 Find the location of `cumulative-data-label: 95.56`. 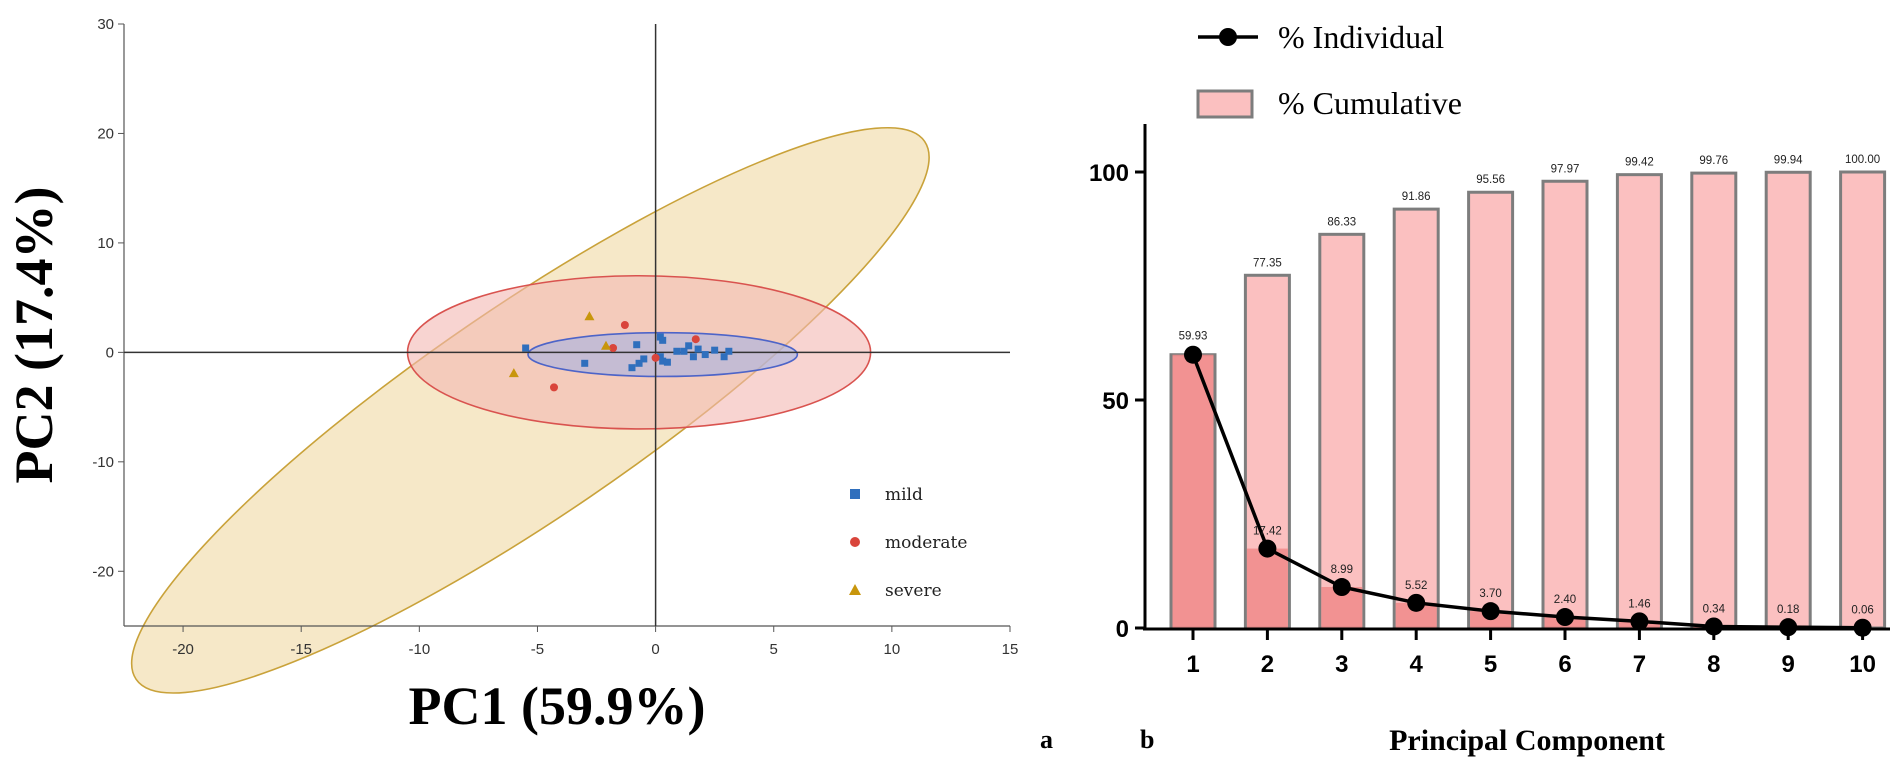

cumulative-data-label: 95.56 is located at coordinates (1490, 180).